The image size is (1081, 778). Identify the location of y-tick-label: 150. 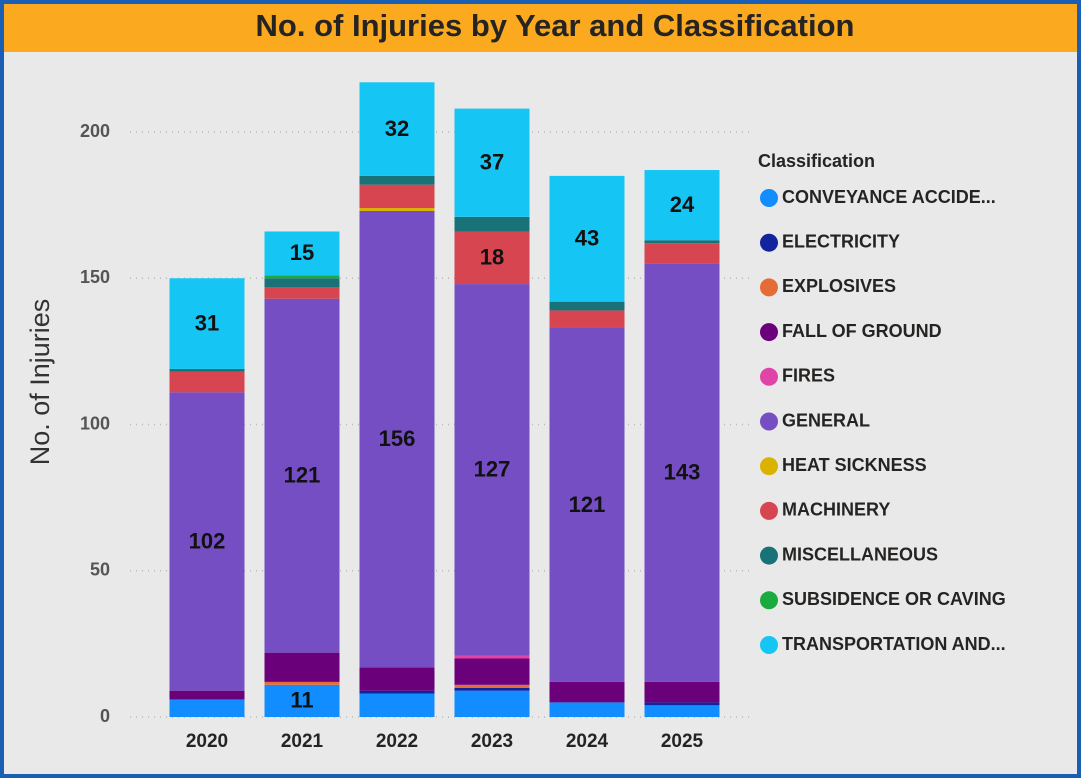
(95, 277).